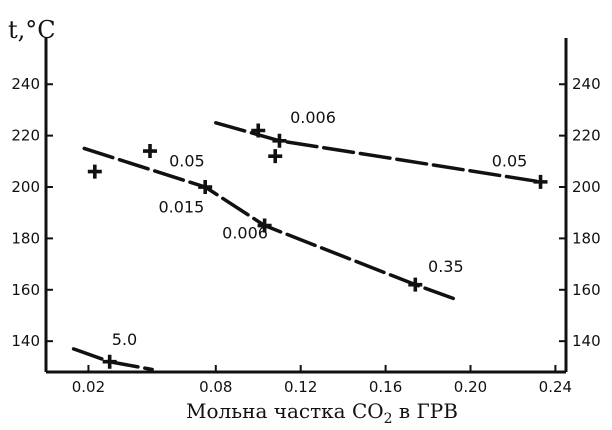 The width and height of the screenshot is (612, 430). Describe the element at coordinates (25, 84) in the screenshot. I see `y-tick-label-left: 240` at that location.